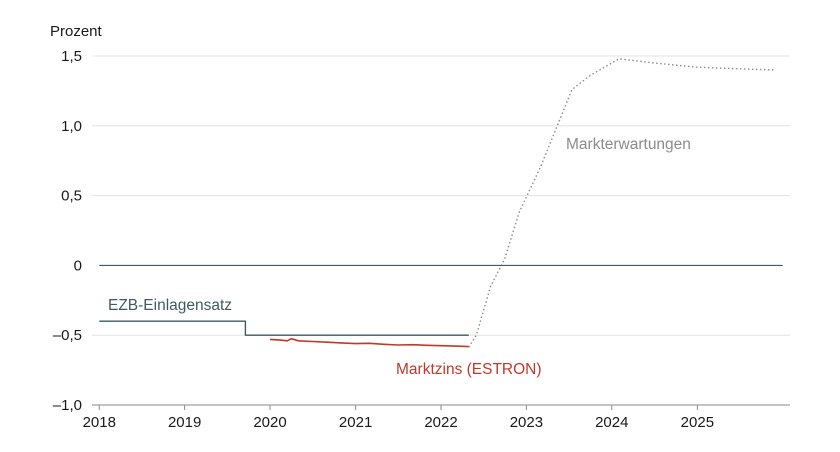  I want to click on y-tick-label: –0,5, so click(67, 335).